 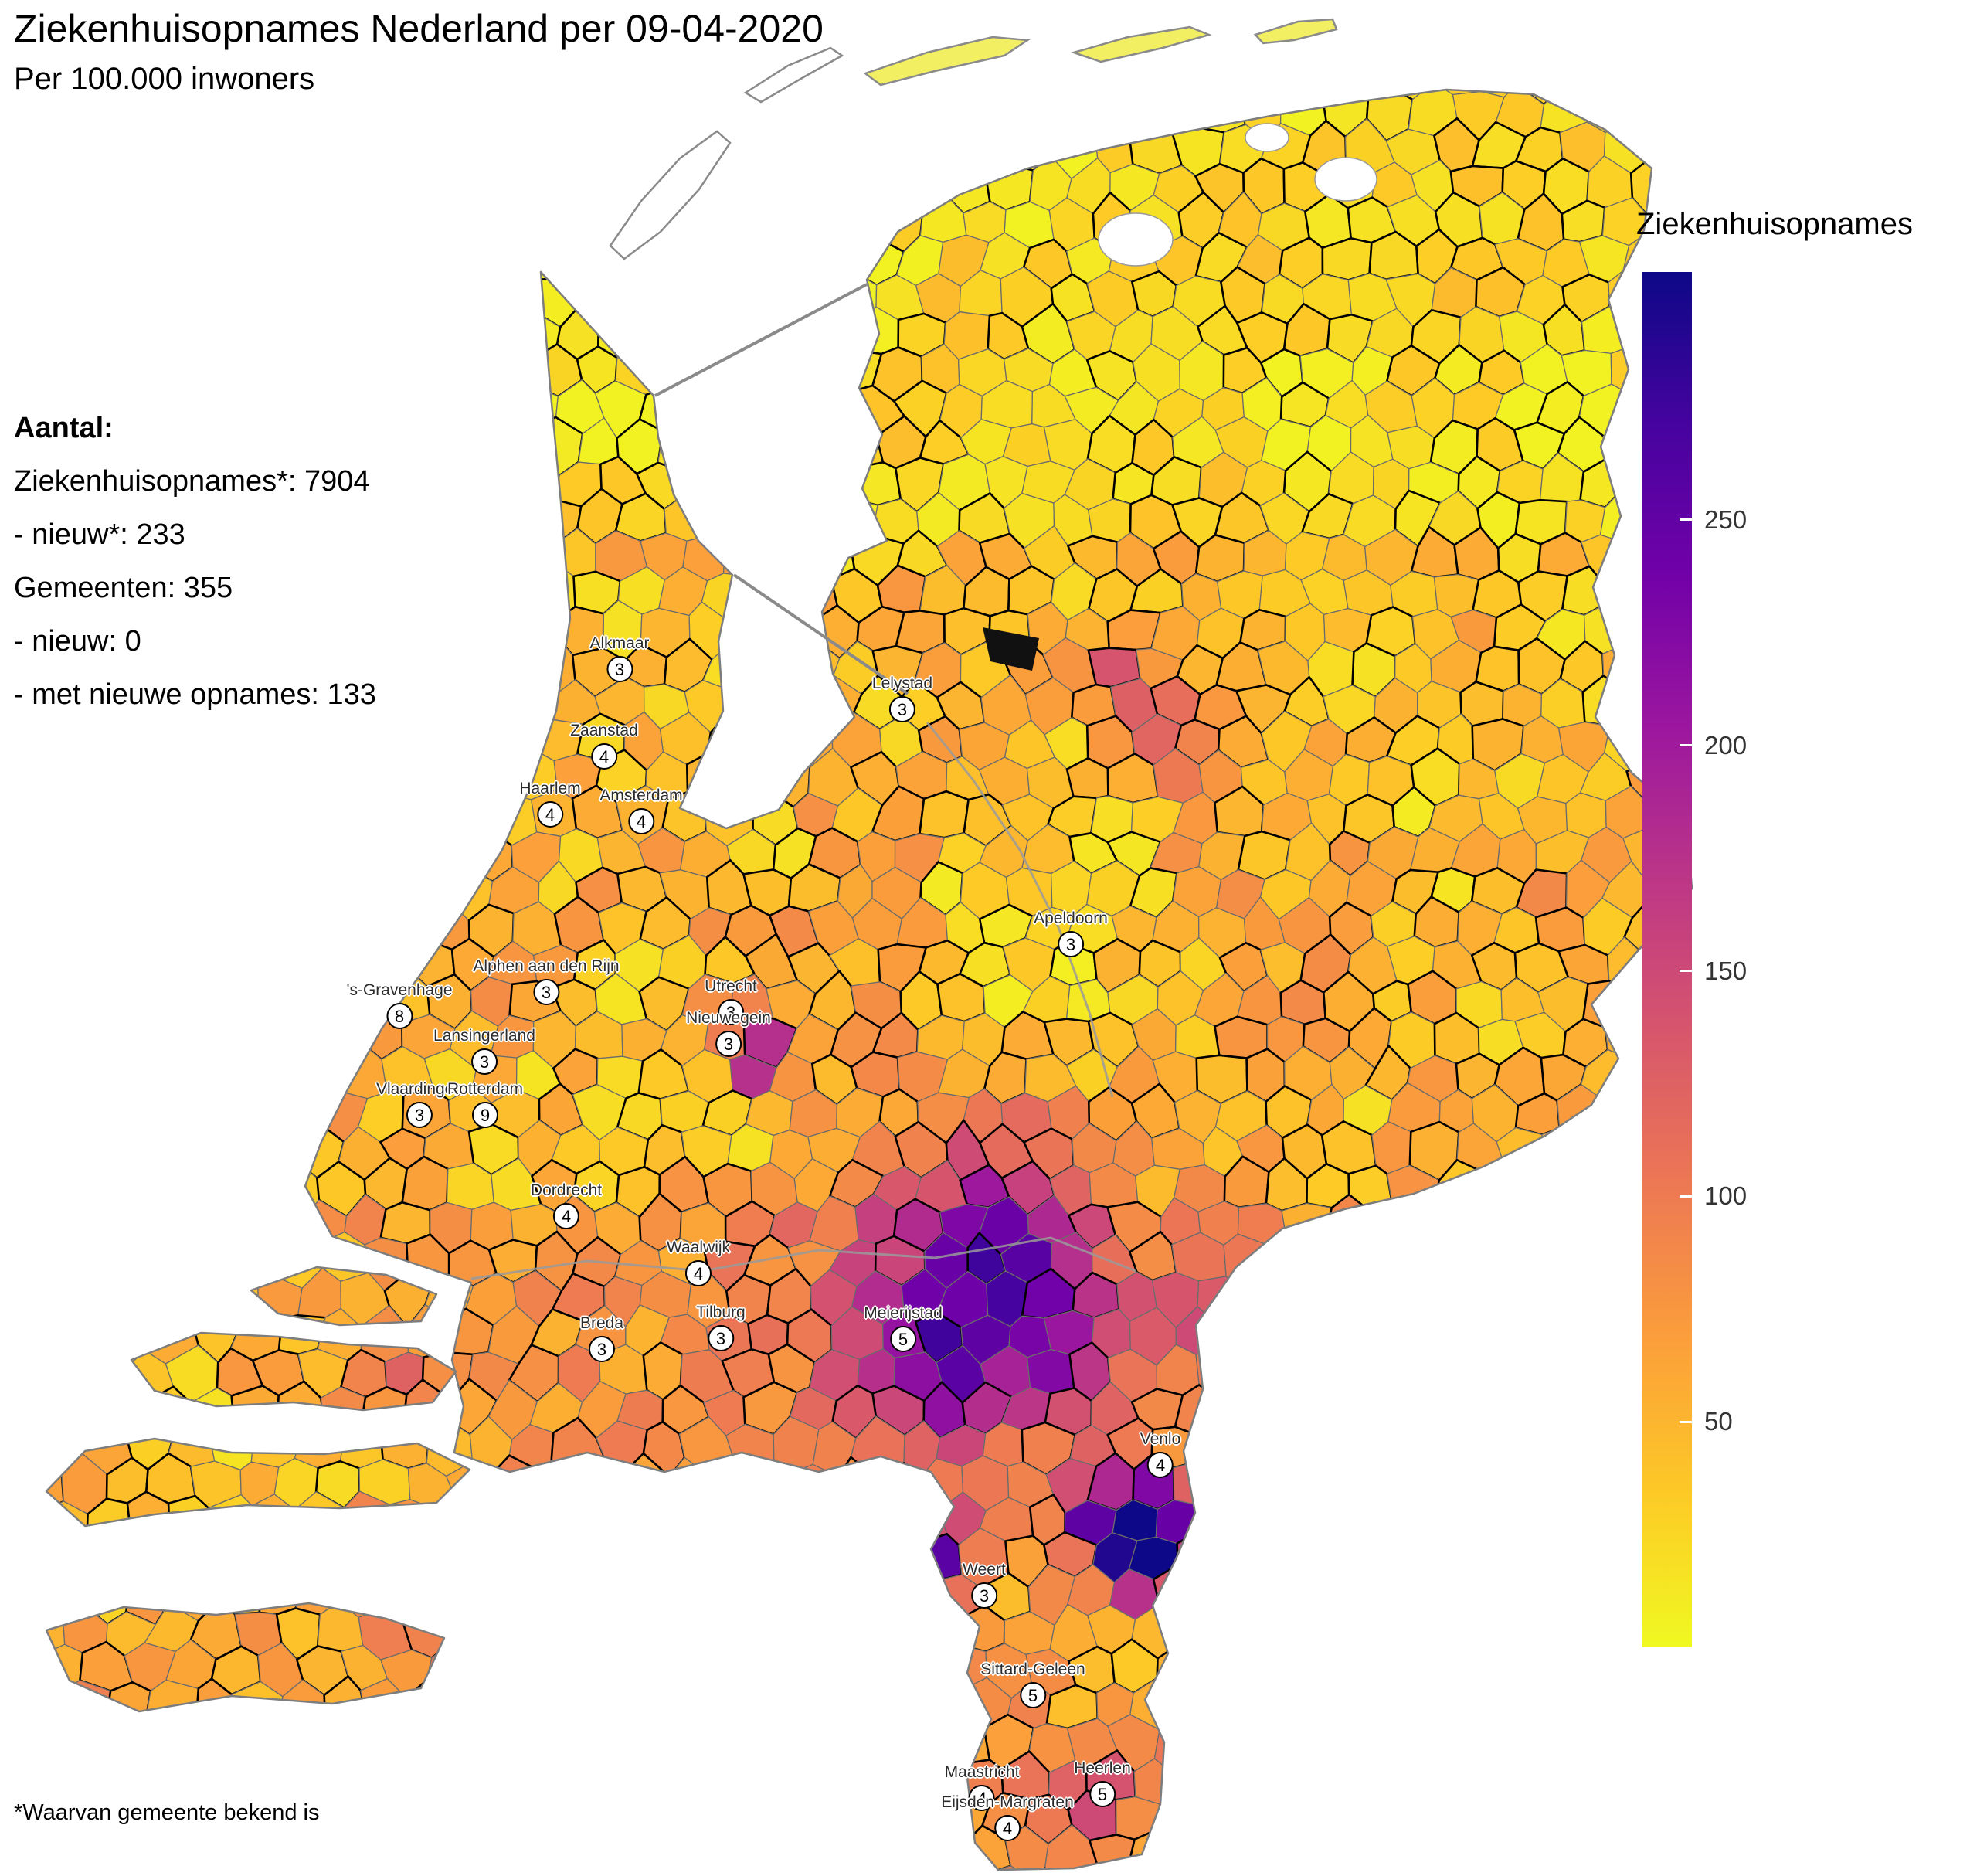 What do you see at coordinates (1296, 32) in the screenshot?
I see `island-schiermonnikoog` at bounding box center [1296, 32].